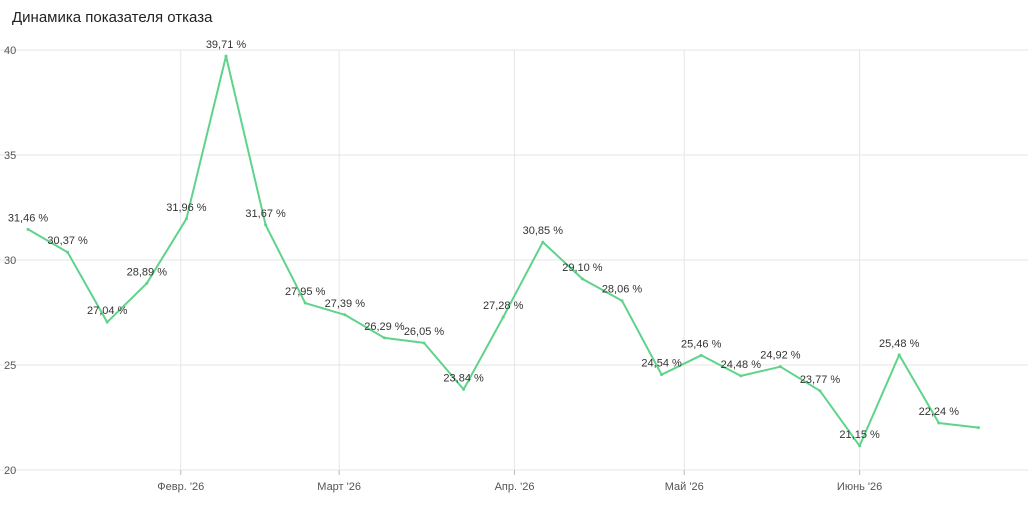 This screenshot has width=1033, height=505. What do you see at coordinates (10, 51) in the screenshot?
I see `y-tick-label: 40` at bounding box center [10, 51].